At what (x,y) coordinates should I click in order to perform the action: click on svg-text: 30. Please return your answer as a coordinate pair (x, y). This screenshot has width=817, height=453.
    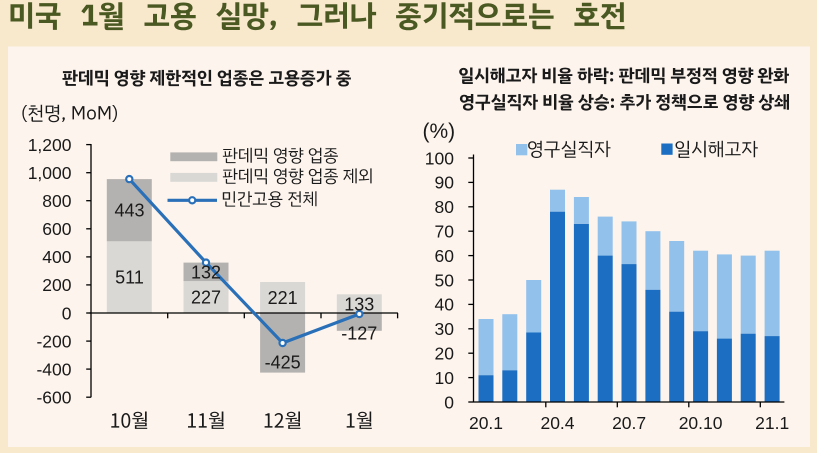
    Looking at the image, I should click on (445, 329).